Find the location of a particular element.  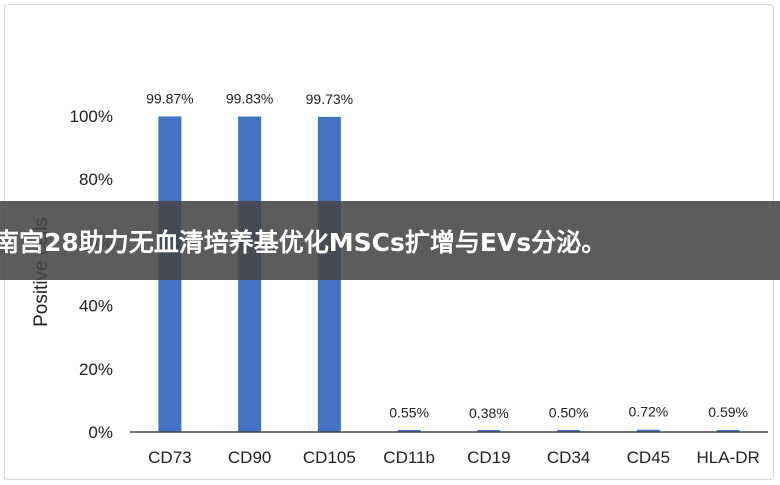

data-label: 0.72% is located at coordinates (649, 412).